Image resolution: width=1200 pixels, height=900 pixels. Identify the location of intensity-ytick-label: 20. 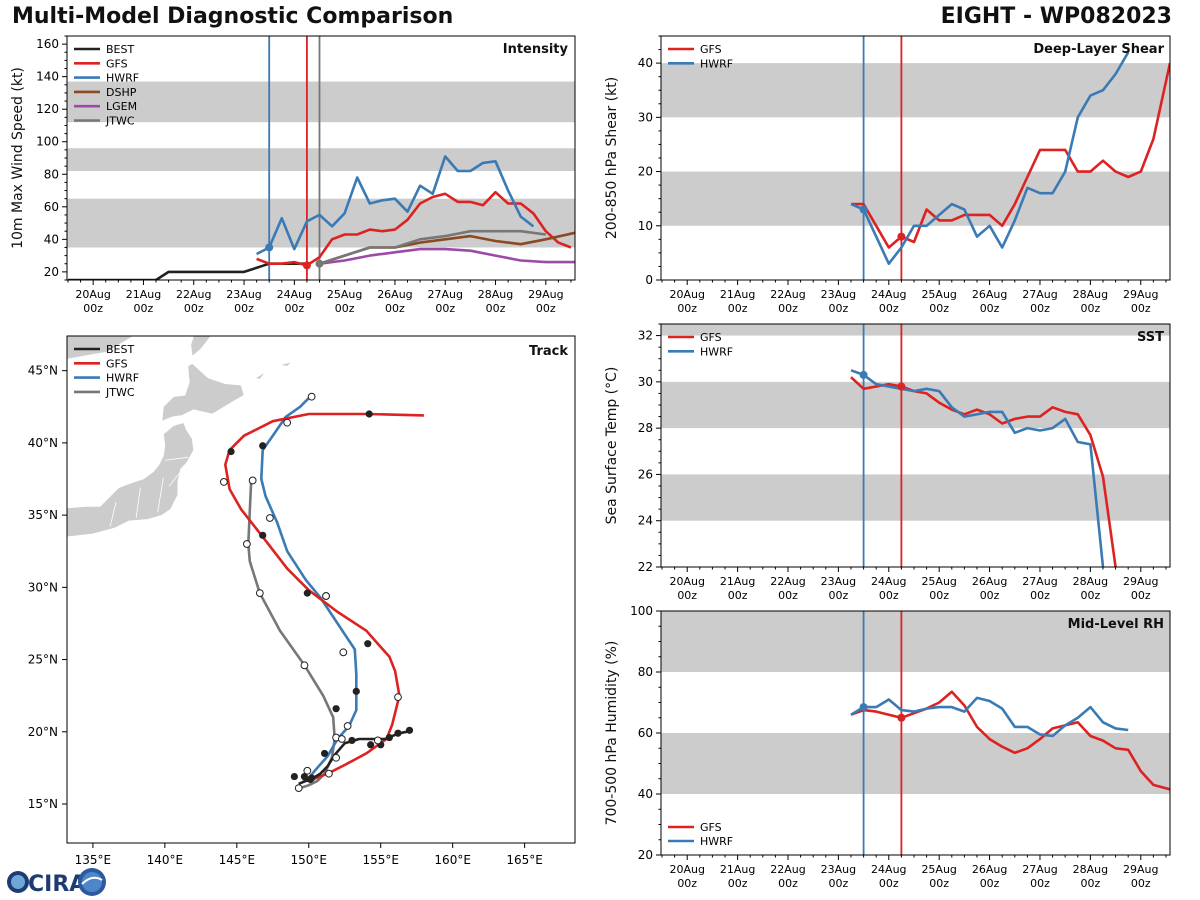
(51, 272).